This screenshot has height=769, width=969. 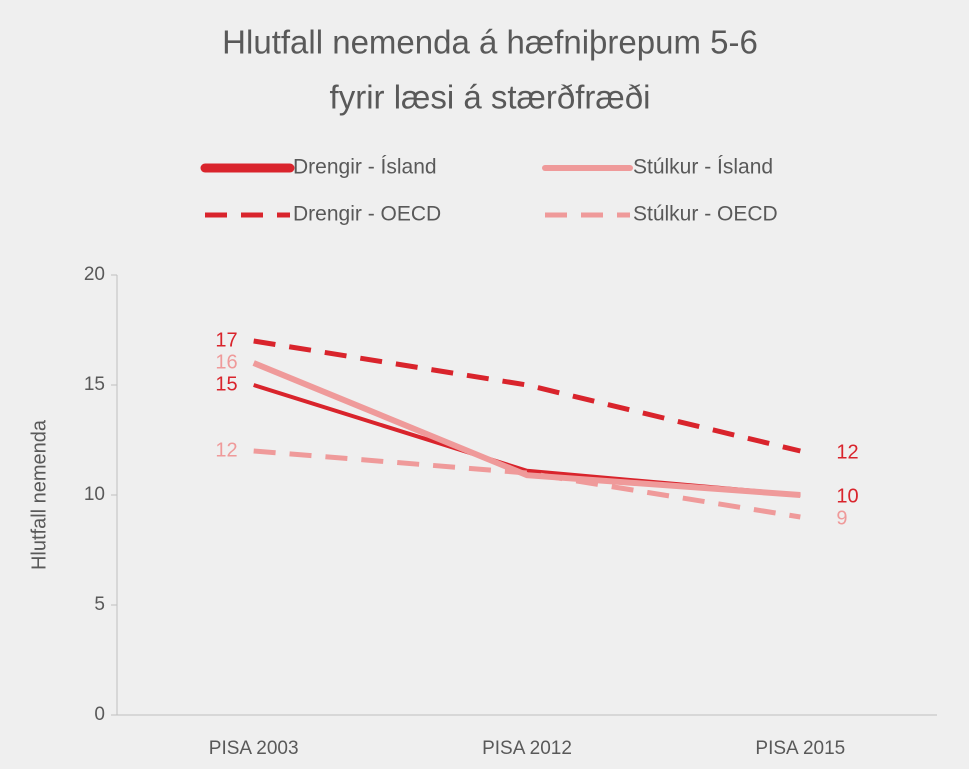 I want to click on data-label: 10, so click(x=847, y=496).